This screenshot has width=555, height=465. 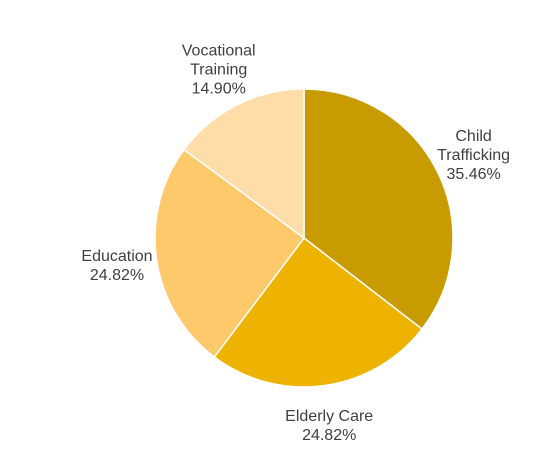 What do you see at coordinates (473, 136) in the screenshot?
I see `pie-slice-category-0-0: Child` at bounding box center [473, 136].